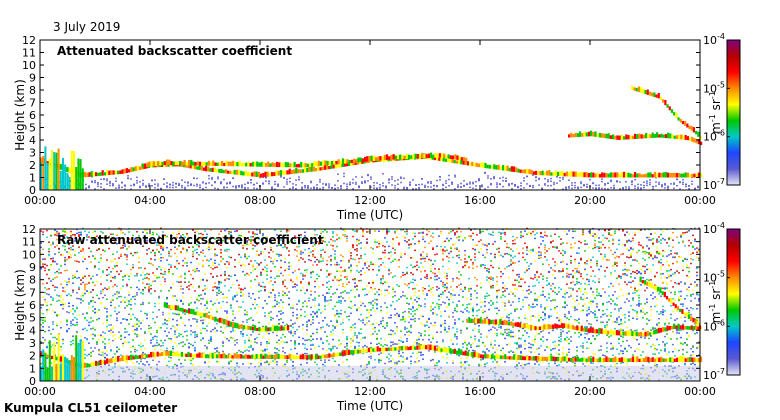 This screenshot has height=420, width=780. What do you see at coordinates (635, 137) in the screenshot?
I see `layer-elevated-cloud` at bounding box center [635, 137].